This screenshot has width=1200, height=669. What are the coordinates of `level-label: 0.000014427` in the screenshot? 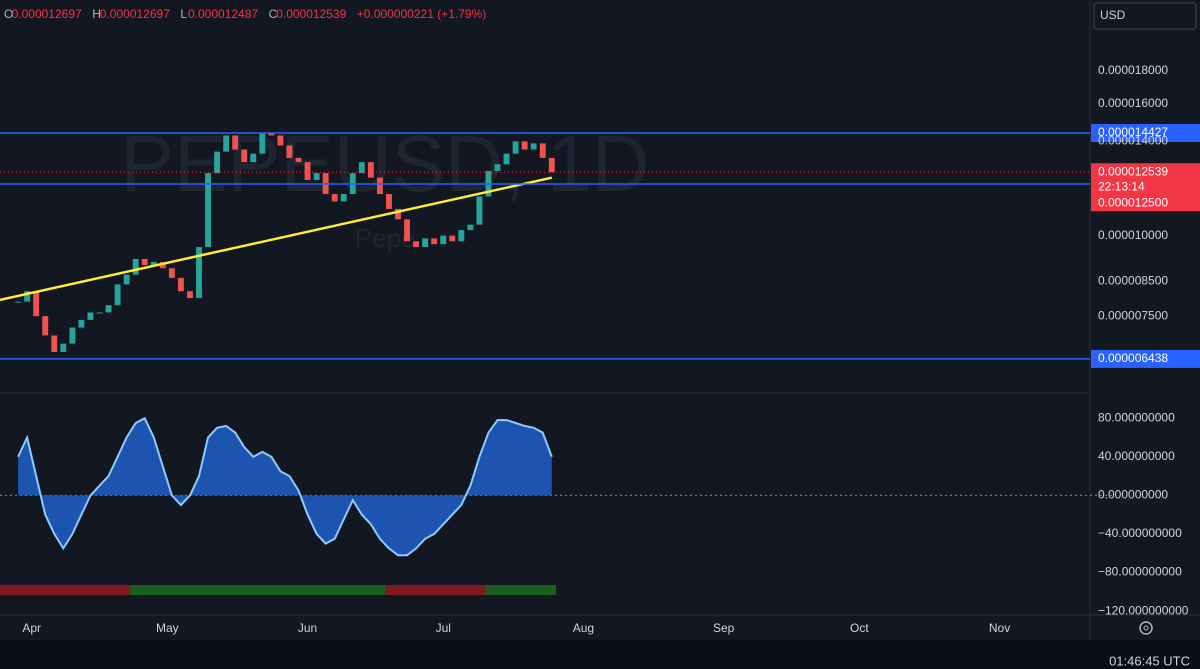 It's located at (1133, 132).